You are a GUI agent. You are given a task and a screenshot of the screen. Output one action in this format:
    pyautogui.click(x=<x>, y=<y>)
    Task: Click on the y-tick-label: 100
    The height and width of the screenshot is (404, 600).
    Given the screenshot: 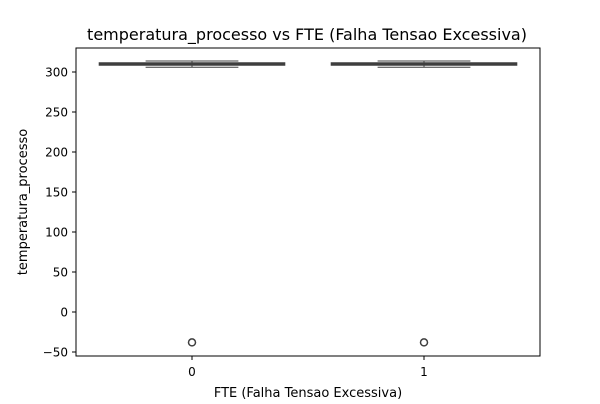 What is the action you would take?
    pyautogui.click(x=56, y=233)
    